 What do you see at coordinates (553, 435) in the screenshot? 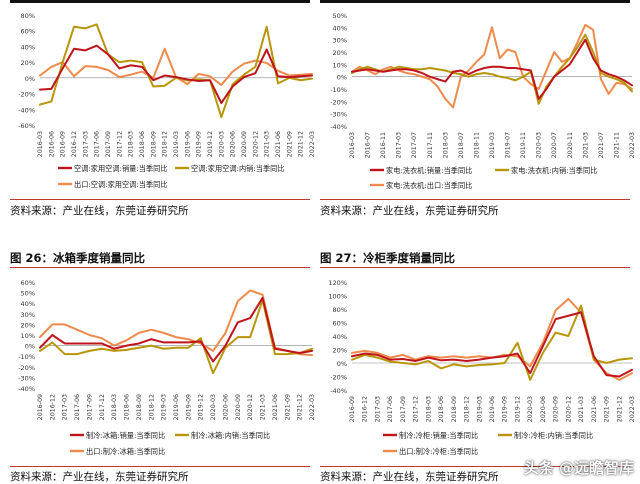
I see `legend-label: 制冷:冷柜:内销:当季同比` at bounding box center [553, 435].